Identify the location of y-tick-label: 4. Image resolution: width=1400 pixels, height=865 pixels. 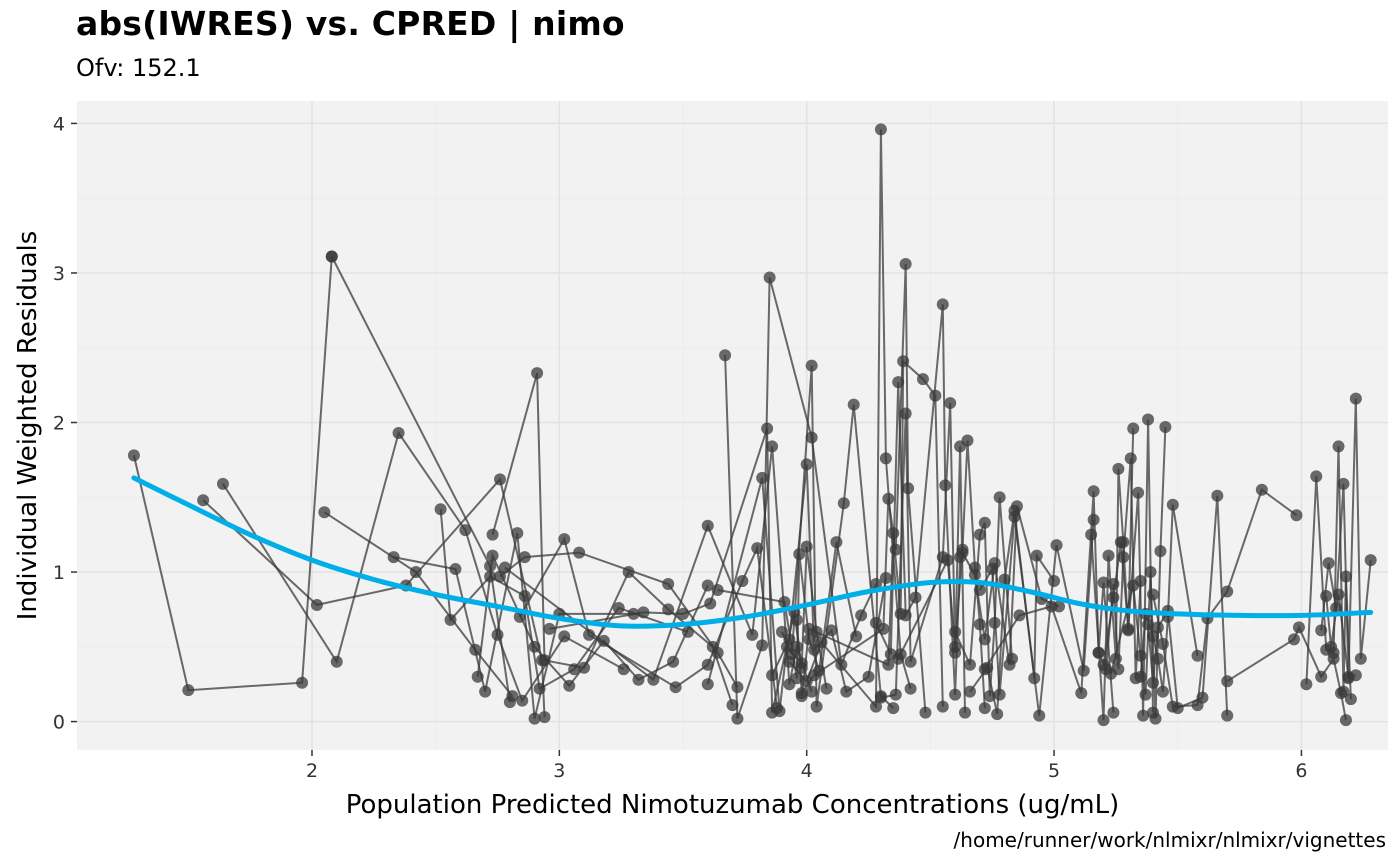
(59, 124).